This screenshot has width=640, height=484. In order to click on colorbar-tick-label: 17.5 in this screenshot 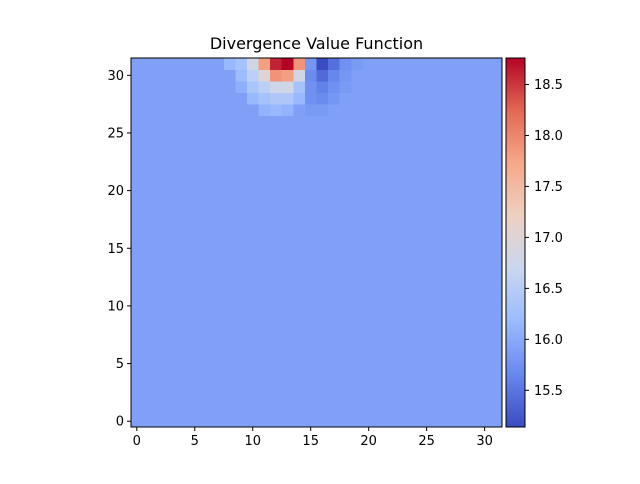, I will do `click(548, 187)`.